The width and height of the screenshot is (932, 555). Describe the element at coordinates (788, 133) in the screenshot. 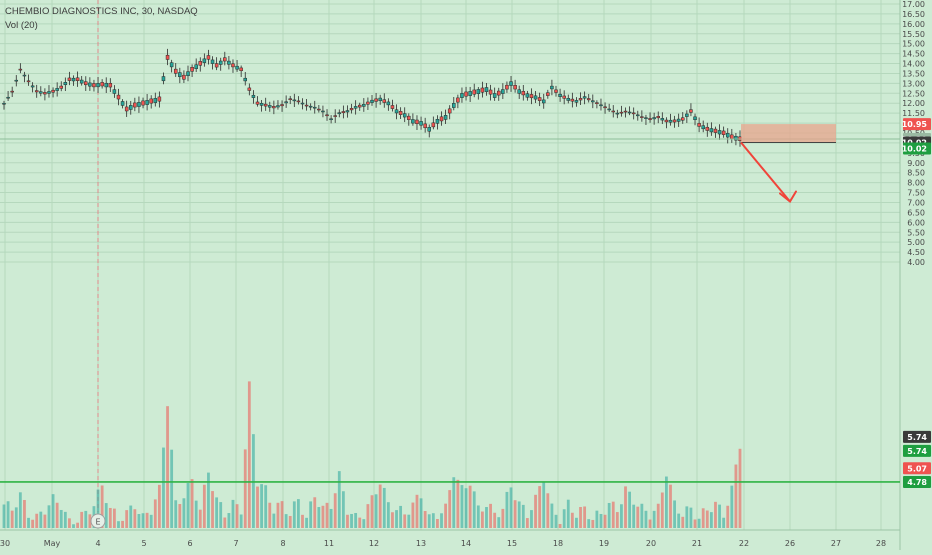

I see `prediction-box` at that location.